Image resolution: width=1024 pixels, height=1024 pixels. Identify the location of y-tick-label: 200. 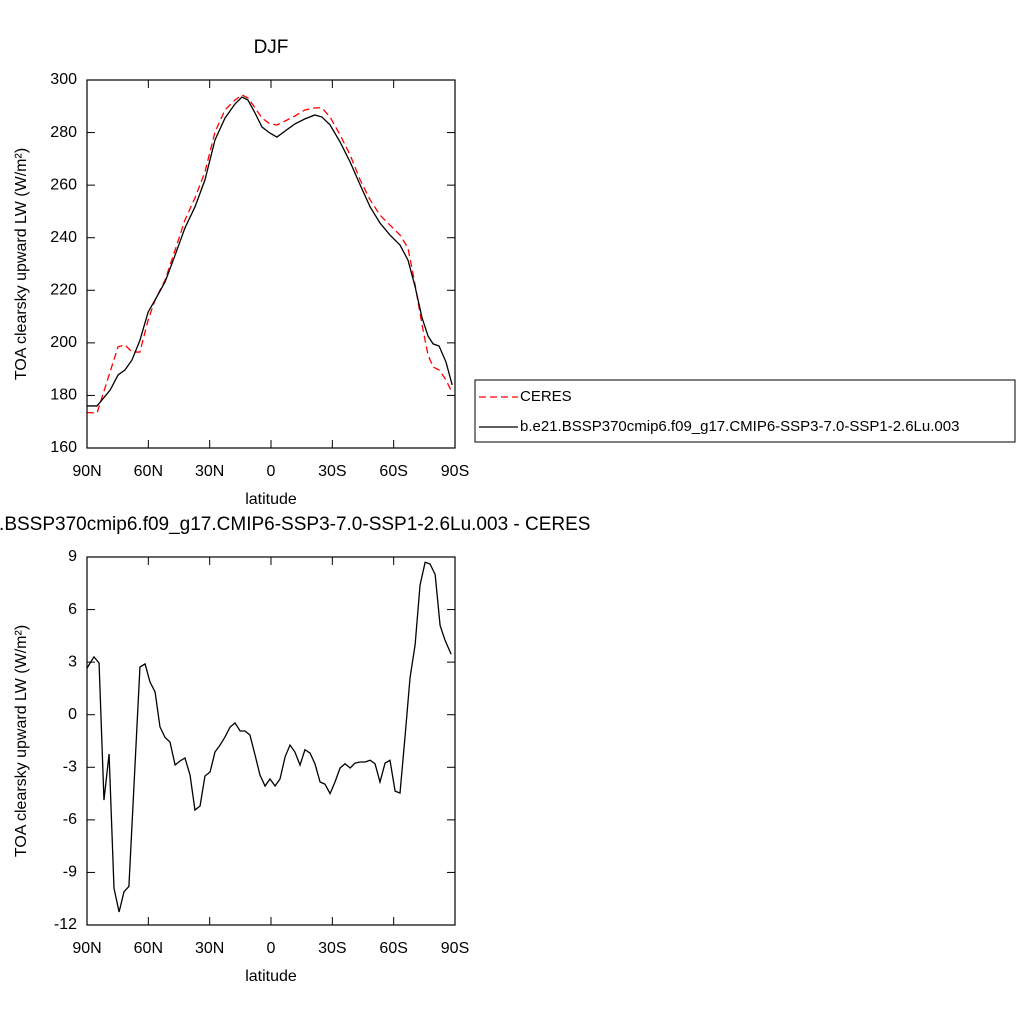
(63, 342).